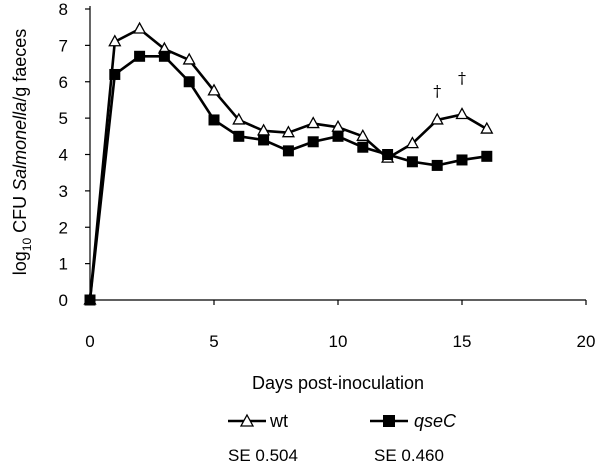 This screenshot has height=467, width=600. I want to click on legend: wt qseC SE 0.504 SE 0.460, so click(342, 438).